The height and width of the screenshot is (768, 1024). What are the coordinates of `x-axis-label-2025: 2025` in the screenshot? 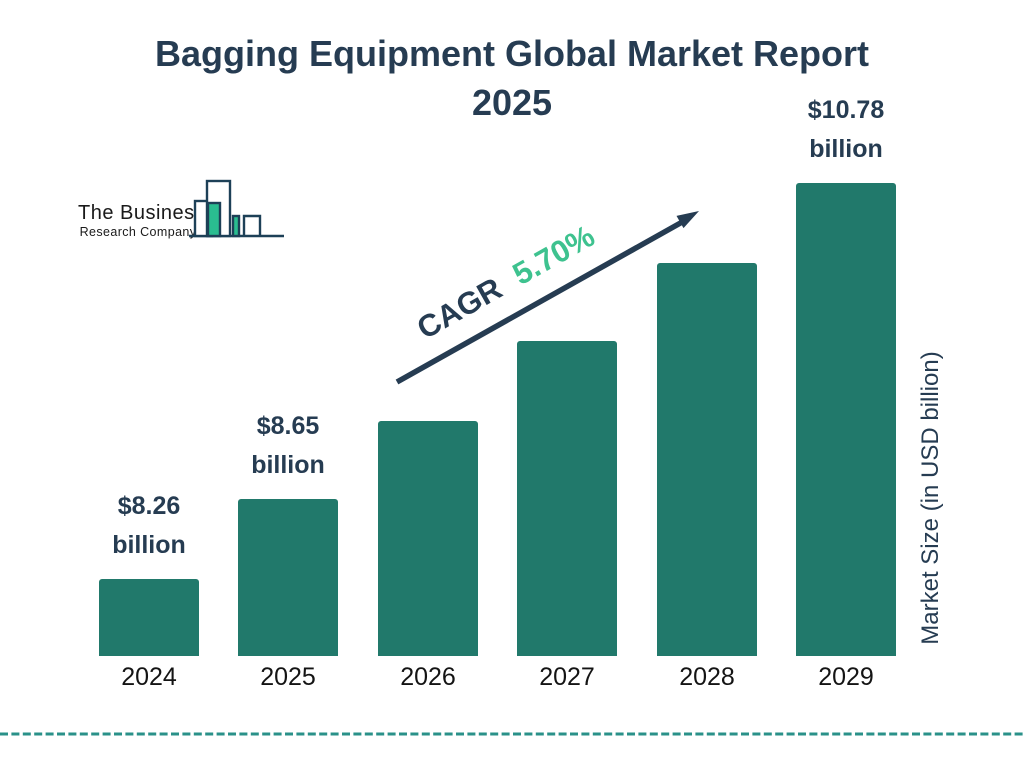 It's located at (288, 677).